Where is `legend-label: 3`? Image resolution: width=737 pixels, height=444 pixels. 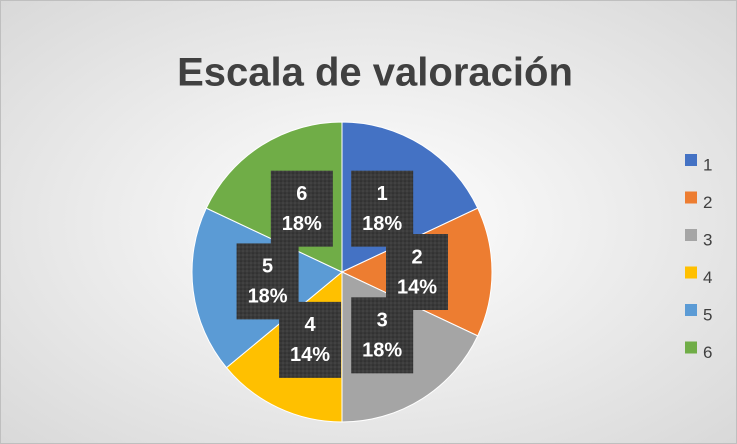
legend-label: 3 is located at coordinates (707, 239).